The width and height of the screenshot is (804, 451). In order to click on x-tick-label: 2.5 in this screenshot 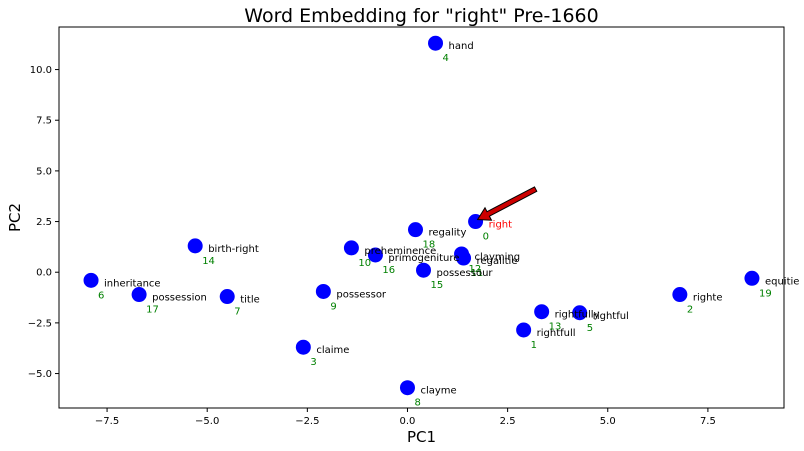, I will do `click(508, 421)`.